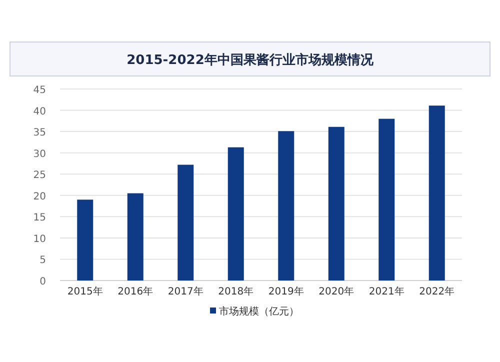  Describe the element at coordinates (286, 292) in the screenshot. I see `x-tick-label: 2019年` at that location.